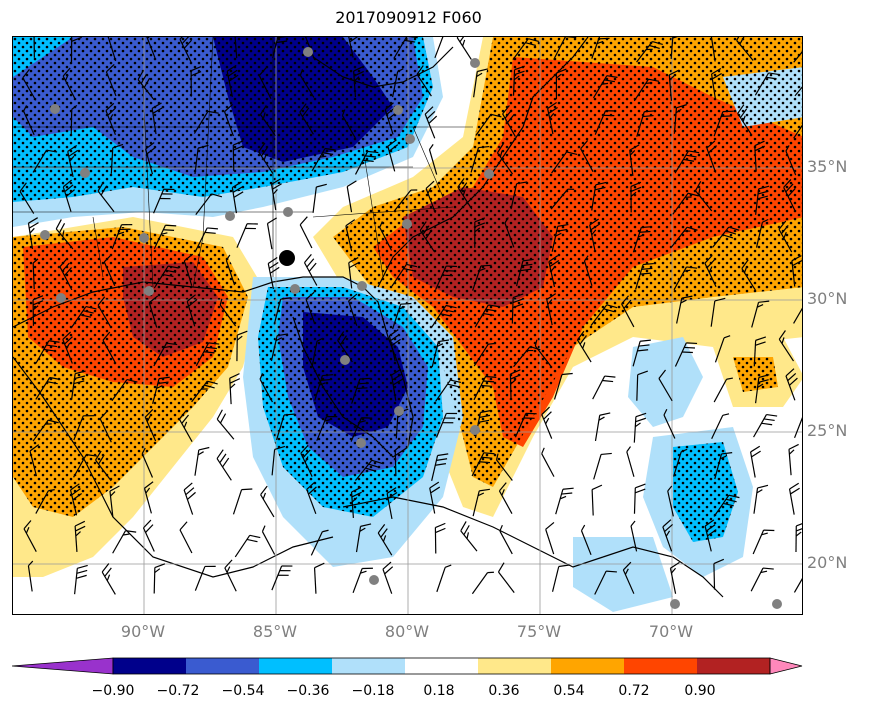 This screenshot has width=869, height=711. What do you see at coordinates (504, 691) in the screenshot?
I see `colorbar-tick: 0.36` at bounding box center [504, 691].